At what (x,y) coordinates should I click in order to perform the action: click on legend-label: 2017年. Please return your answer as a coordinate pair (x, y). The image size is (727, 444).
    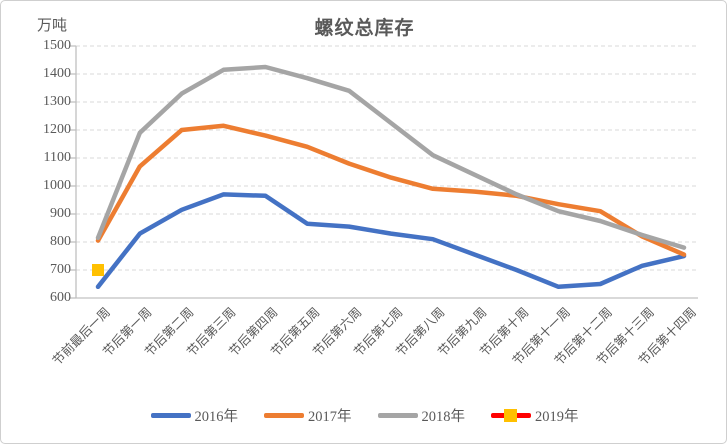
    Looking at the image, I should click on (330, 417).